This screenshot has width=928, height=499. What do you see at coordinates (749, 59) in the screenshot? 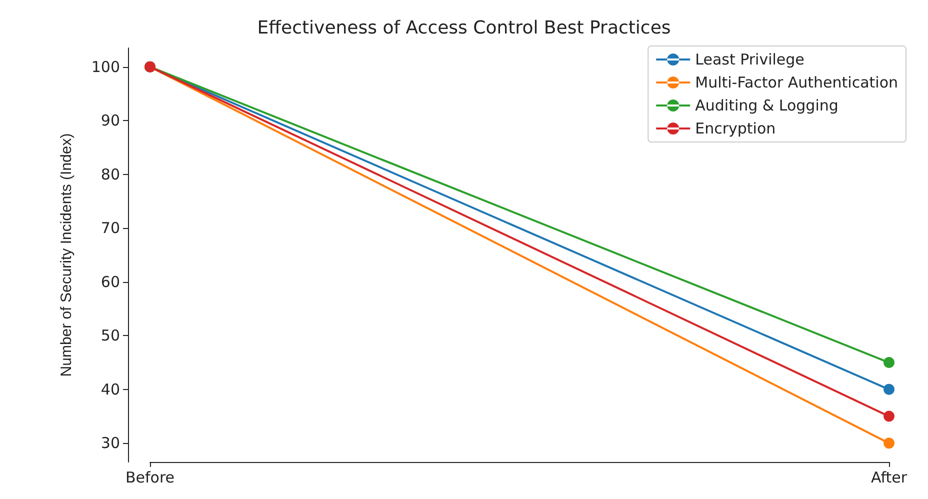
I see `legend-label: Least Privilege` at bounding box center [749, 59].